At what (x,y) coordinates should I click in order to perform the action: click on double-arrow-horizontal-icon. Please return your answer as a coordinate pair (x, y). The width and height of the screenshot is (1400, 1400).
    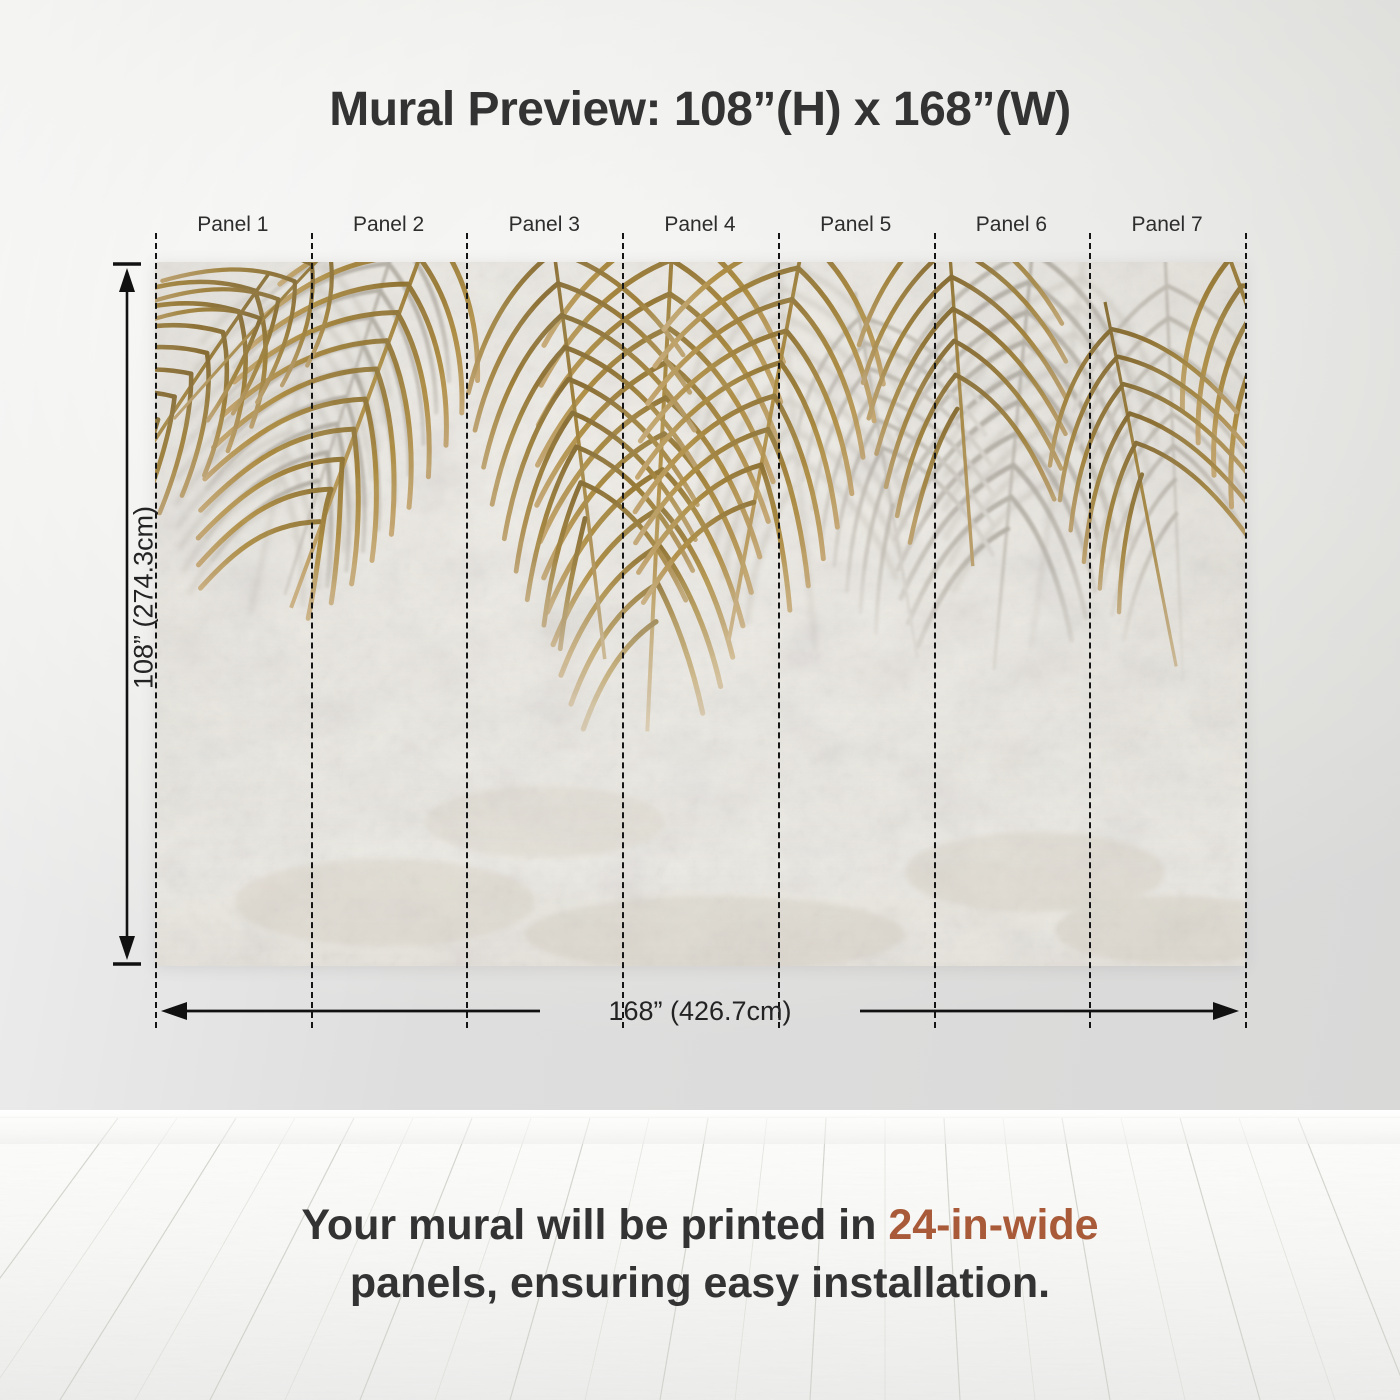
    Looking at the image, I should click on (700, 1011).